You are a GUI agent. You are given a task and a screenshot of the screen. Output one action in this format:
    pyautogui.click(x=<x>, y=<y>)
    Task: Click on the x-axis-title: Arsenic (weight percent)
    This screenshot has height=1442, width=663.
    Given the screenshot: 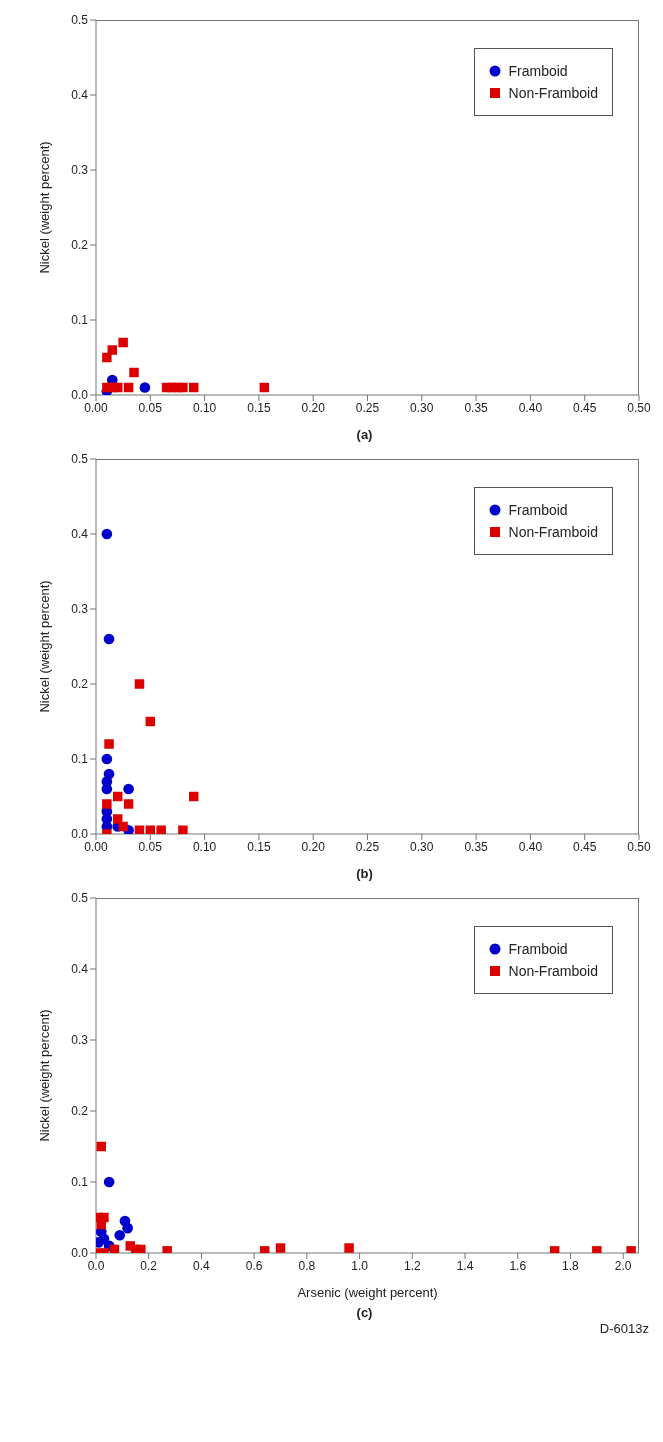 What is the action you would take?
    pyautogui.click(x=367, y=1292)
    